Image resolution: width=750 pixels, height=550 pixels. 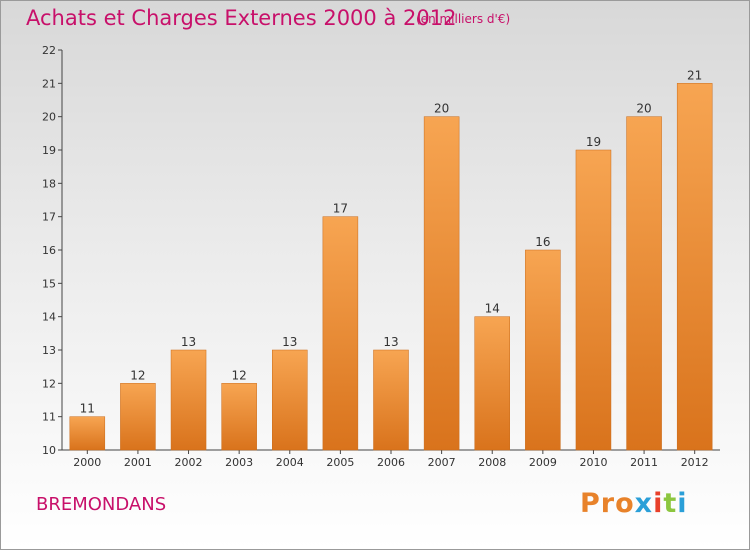 What do you see at coordinates (87, 409) in the screenshot?
I see `bar-value-label: 11` at bounding box center [87, 409].